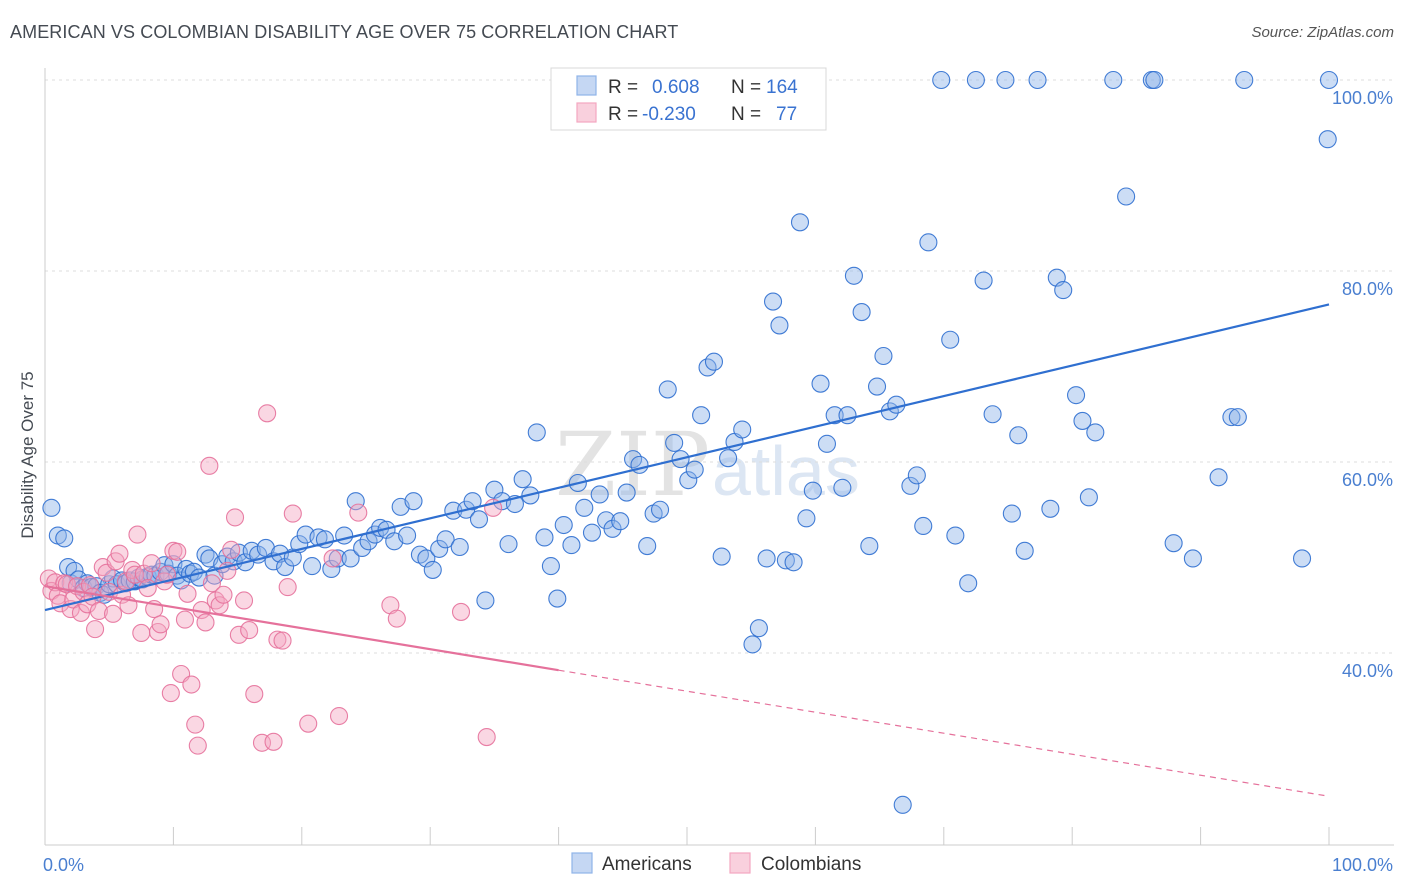  Describe the element at coordinates (740, 863) in the screenshot. I see `bottom-legend-swatch-colombians` at that location.